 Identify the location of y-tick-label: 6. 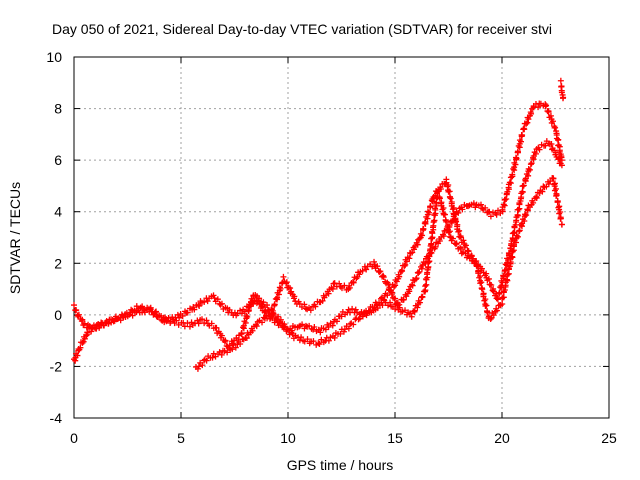
(58, 160).